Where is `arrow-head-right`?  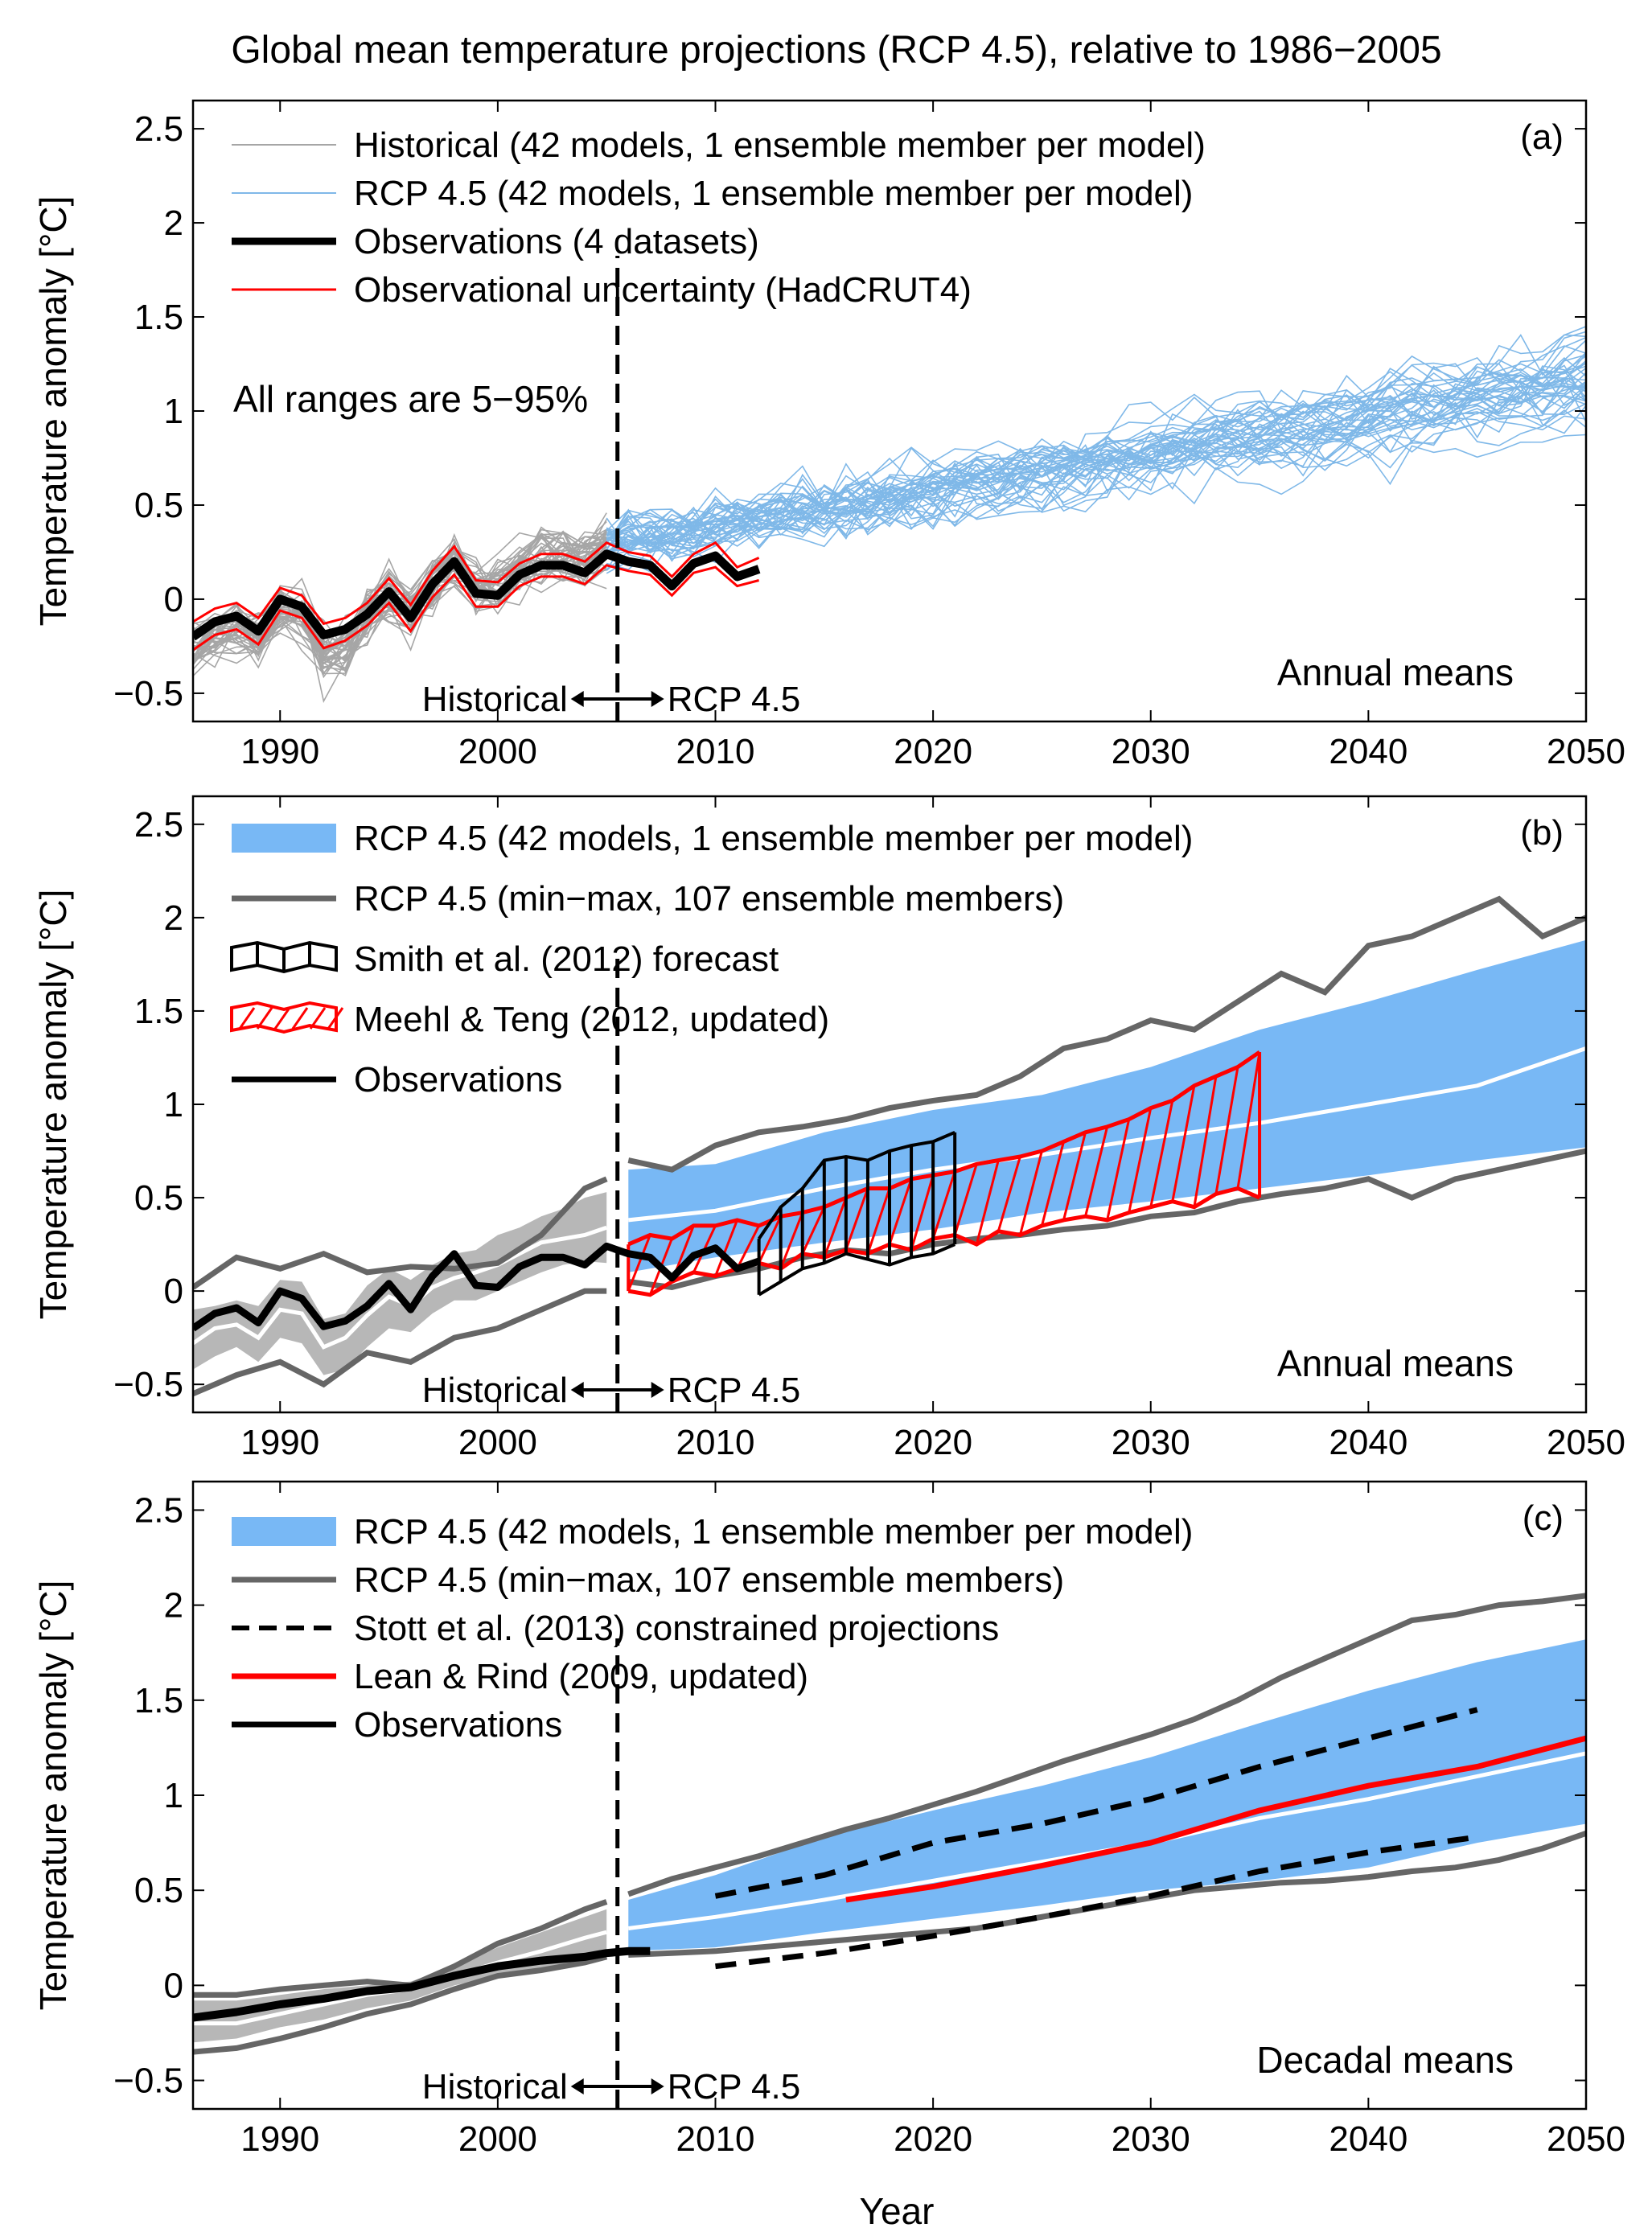 arrow-head-right is located at coordinates (657, 699).